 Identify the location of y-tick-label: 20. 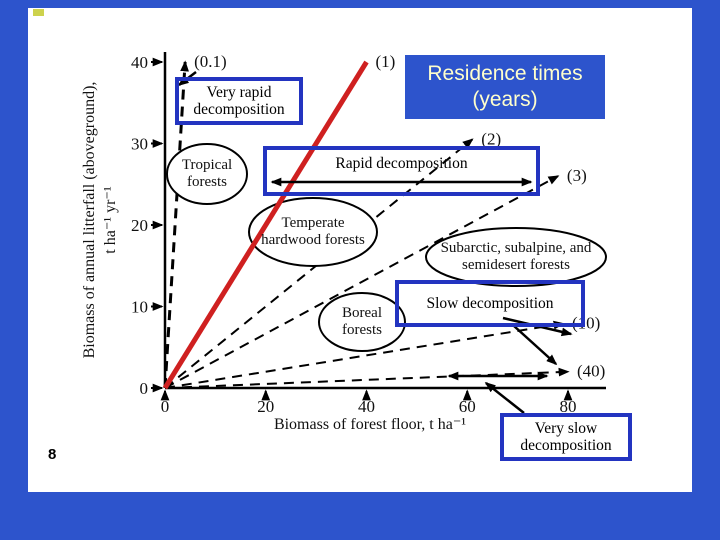
(139, 225).